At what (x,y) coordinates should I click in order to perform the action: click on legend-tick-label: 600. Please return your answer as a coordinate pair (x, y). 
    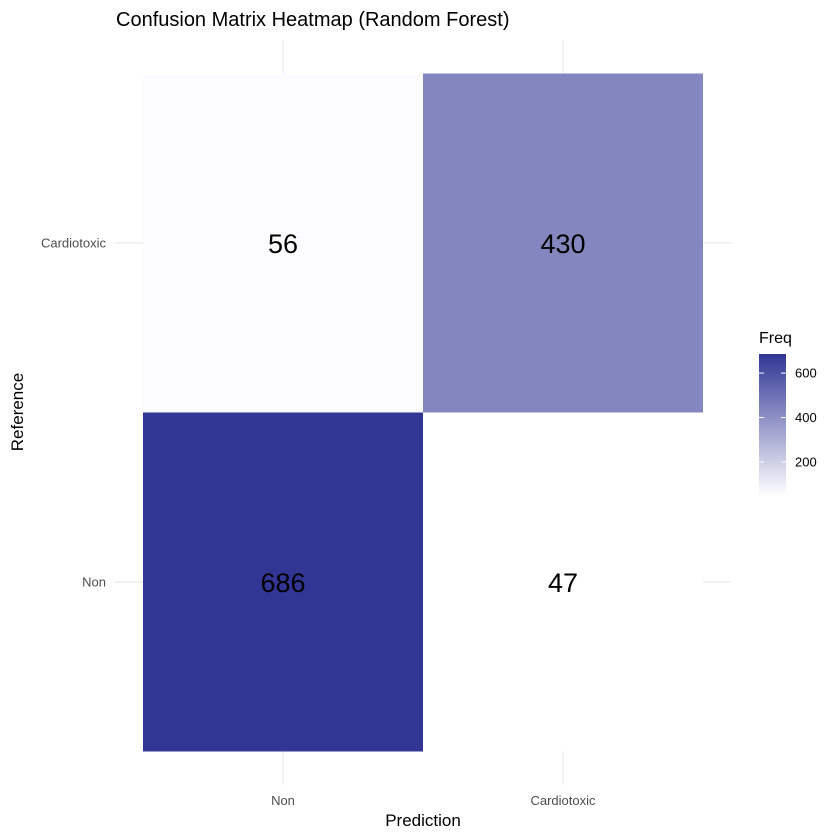
    Looking at the image, I should click on (806, 373).